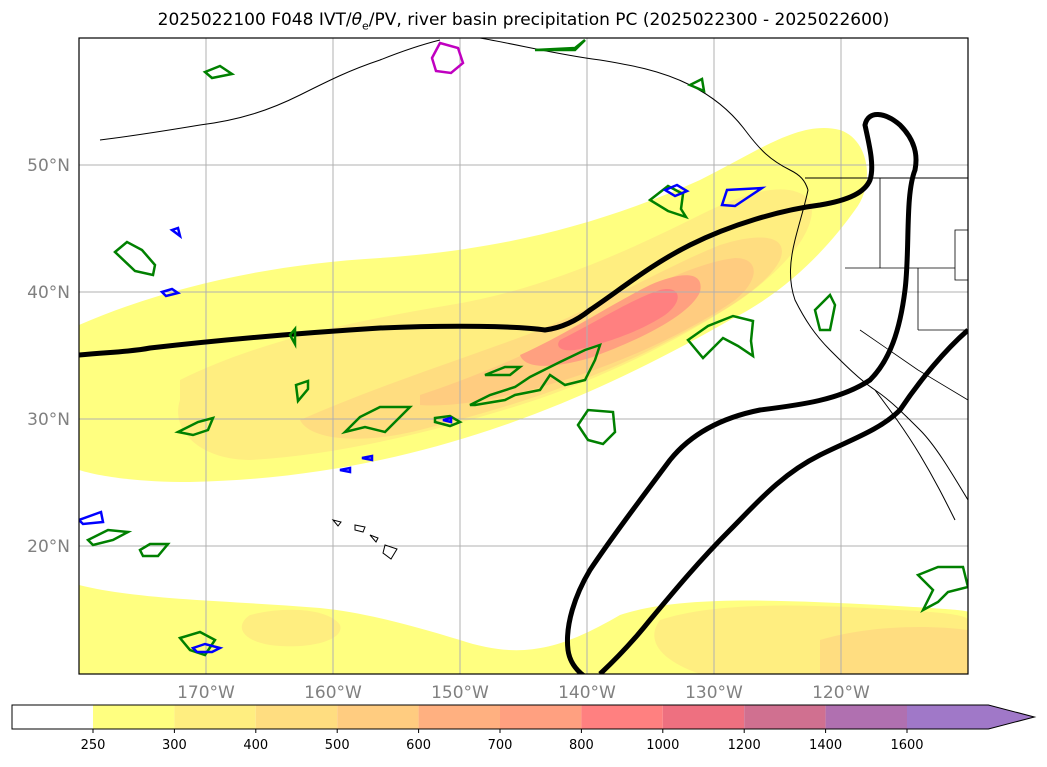 The height and width of the screenshot is (767, 1047). I want to click on colorbar-tick-label: 400, so click(255, 745).